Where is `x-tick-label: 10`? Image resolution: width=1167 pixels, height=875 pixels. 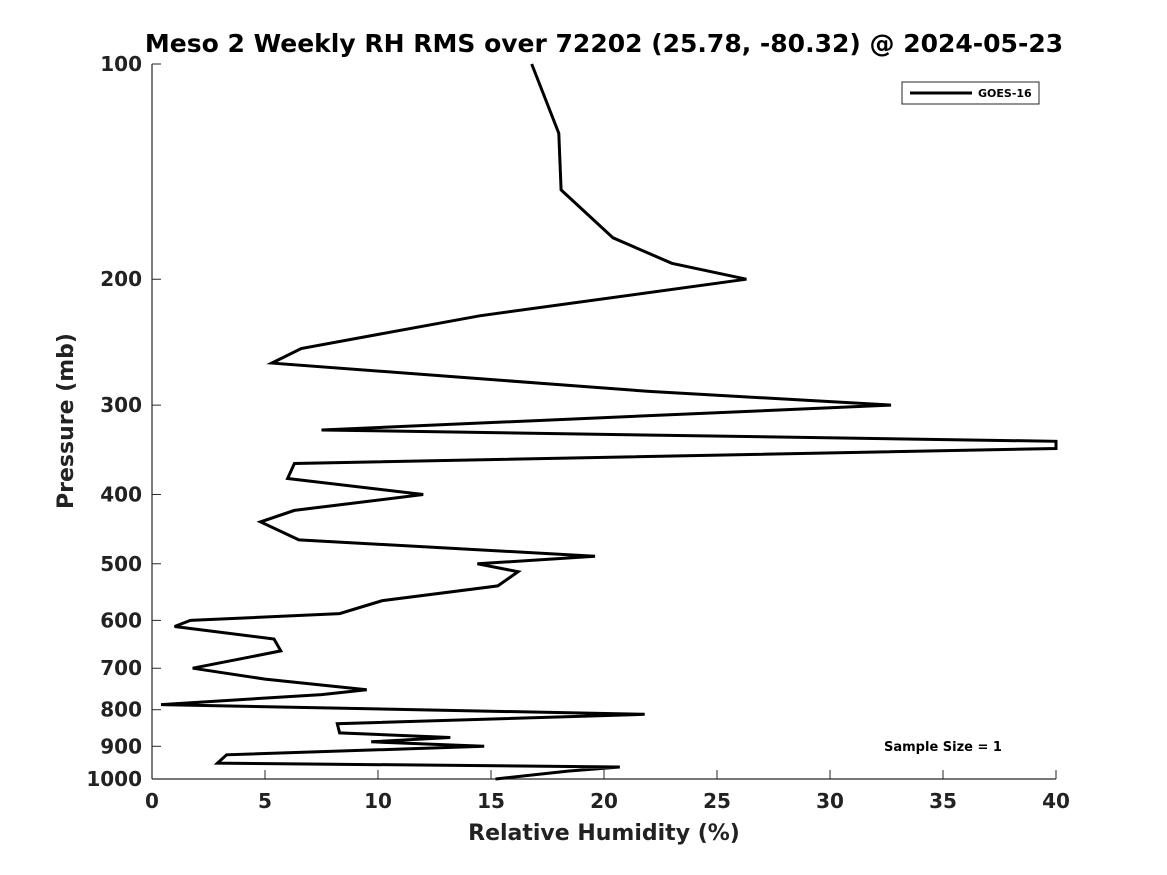 x-tick-label: 10 is located at coordinates (378, 801).